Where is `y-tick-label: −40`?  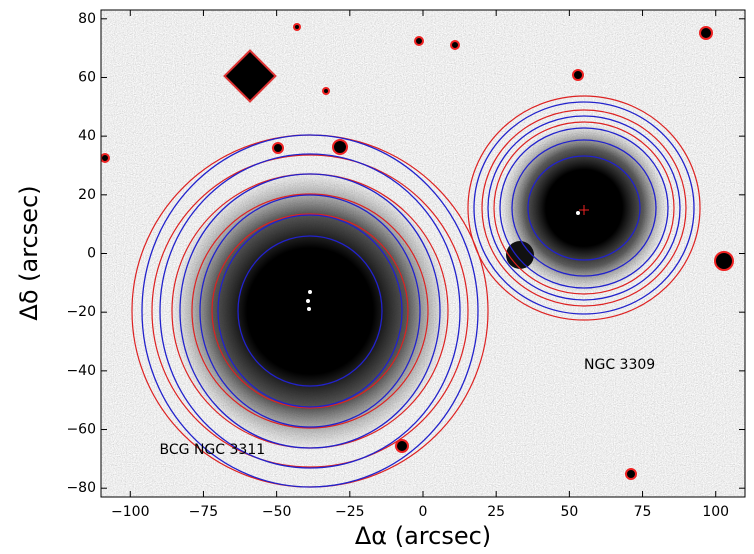
y-tick-label: −40 is located at coordinates (81, 371).